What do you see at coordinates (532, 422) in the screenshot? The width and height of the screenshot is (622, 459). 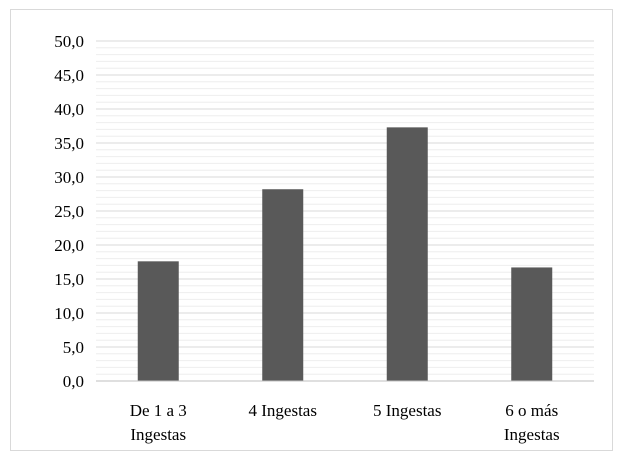 I see `x-category-label: 6 o más Ingestas` at bounding box center [532, 422].